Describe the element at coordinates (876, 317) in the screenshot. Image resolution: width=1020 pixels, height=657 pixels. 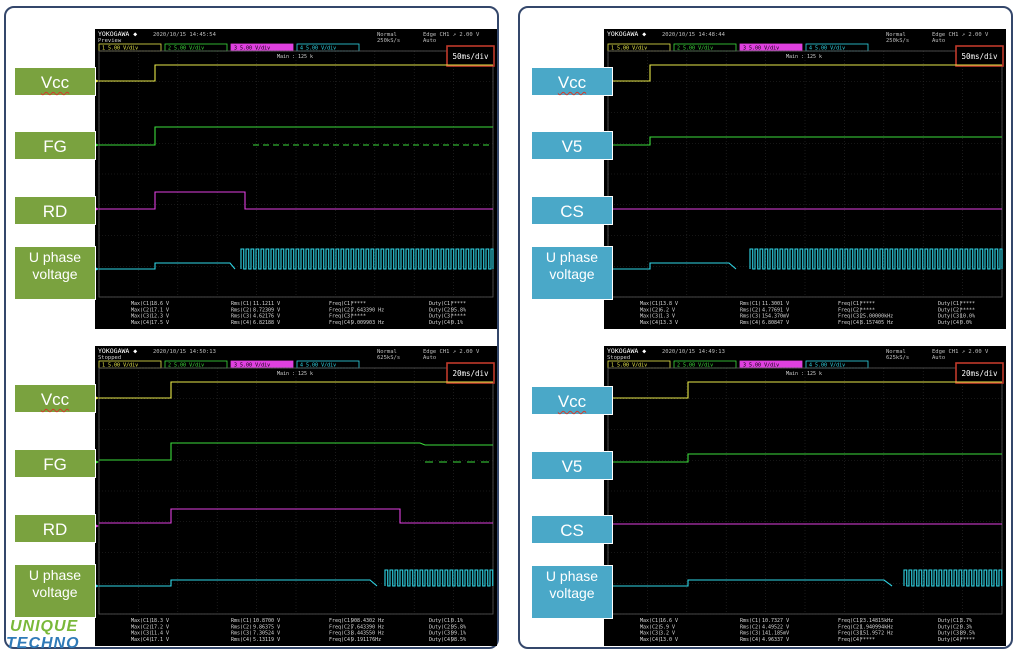
I see `measure-r3-c6: 25.00000kHz` at that location.